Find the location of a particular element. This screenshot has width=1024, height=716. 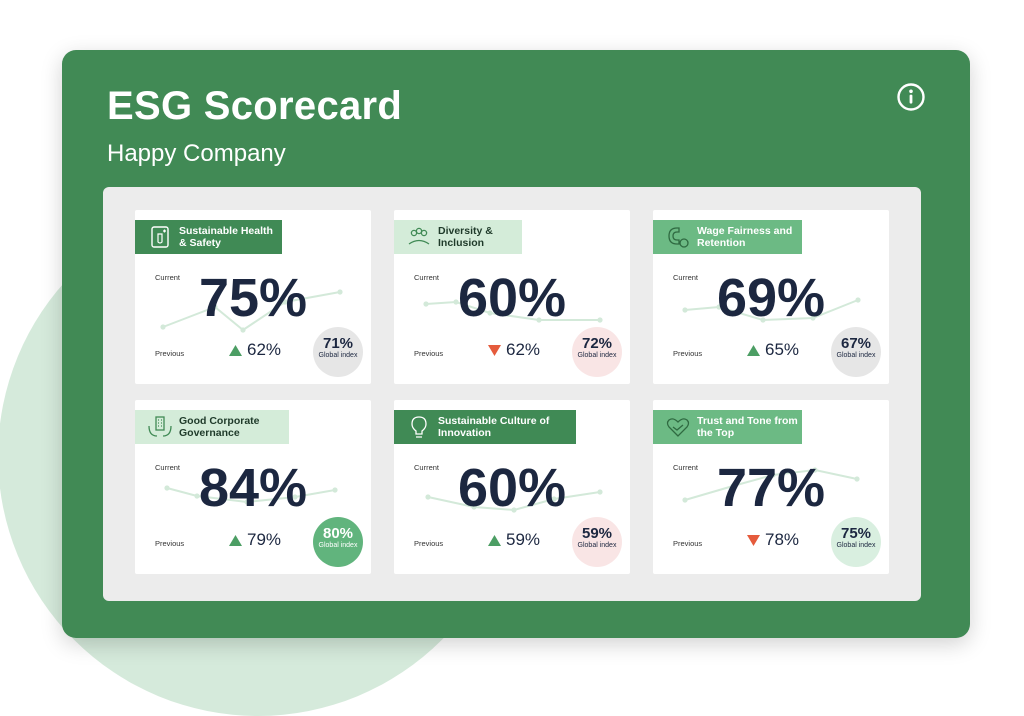

category-tag: Sustainable Health & Safety is located at coordinates (208, 237).